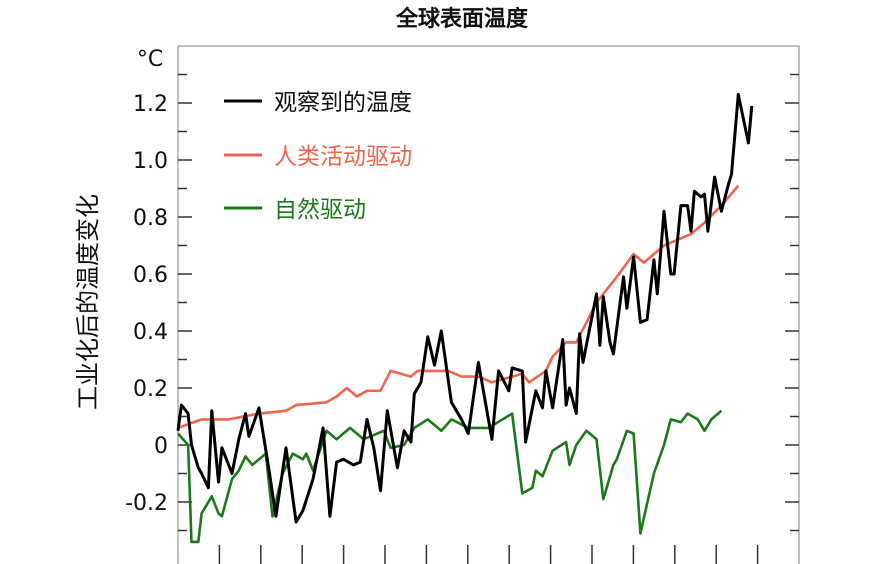  Describe the element at coordinates (320, 210) in the screenshot. I see `legend-label: 自然驱动` at that location.